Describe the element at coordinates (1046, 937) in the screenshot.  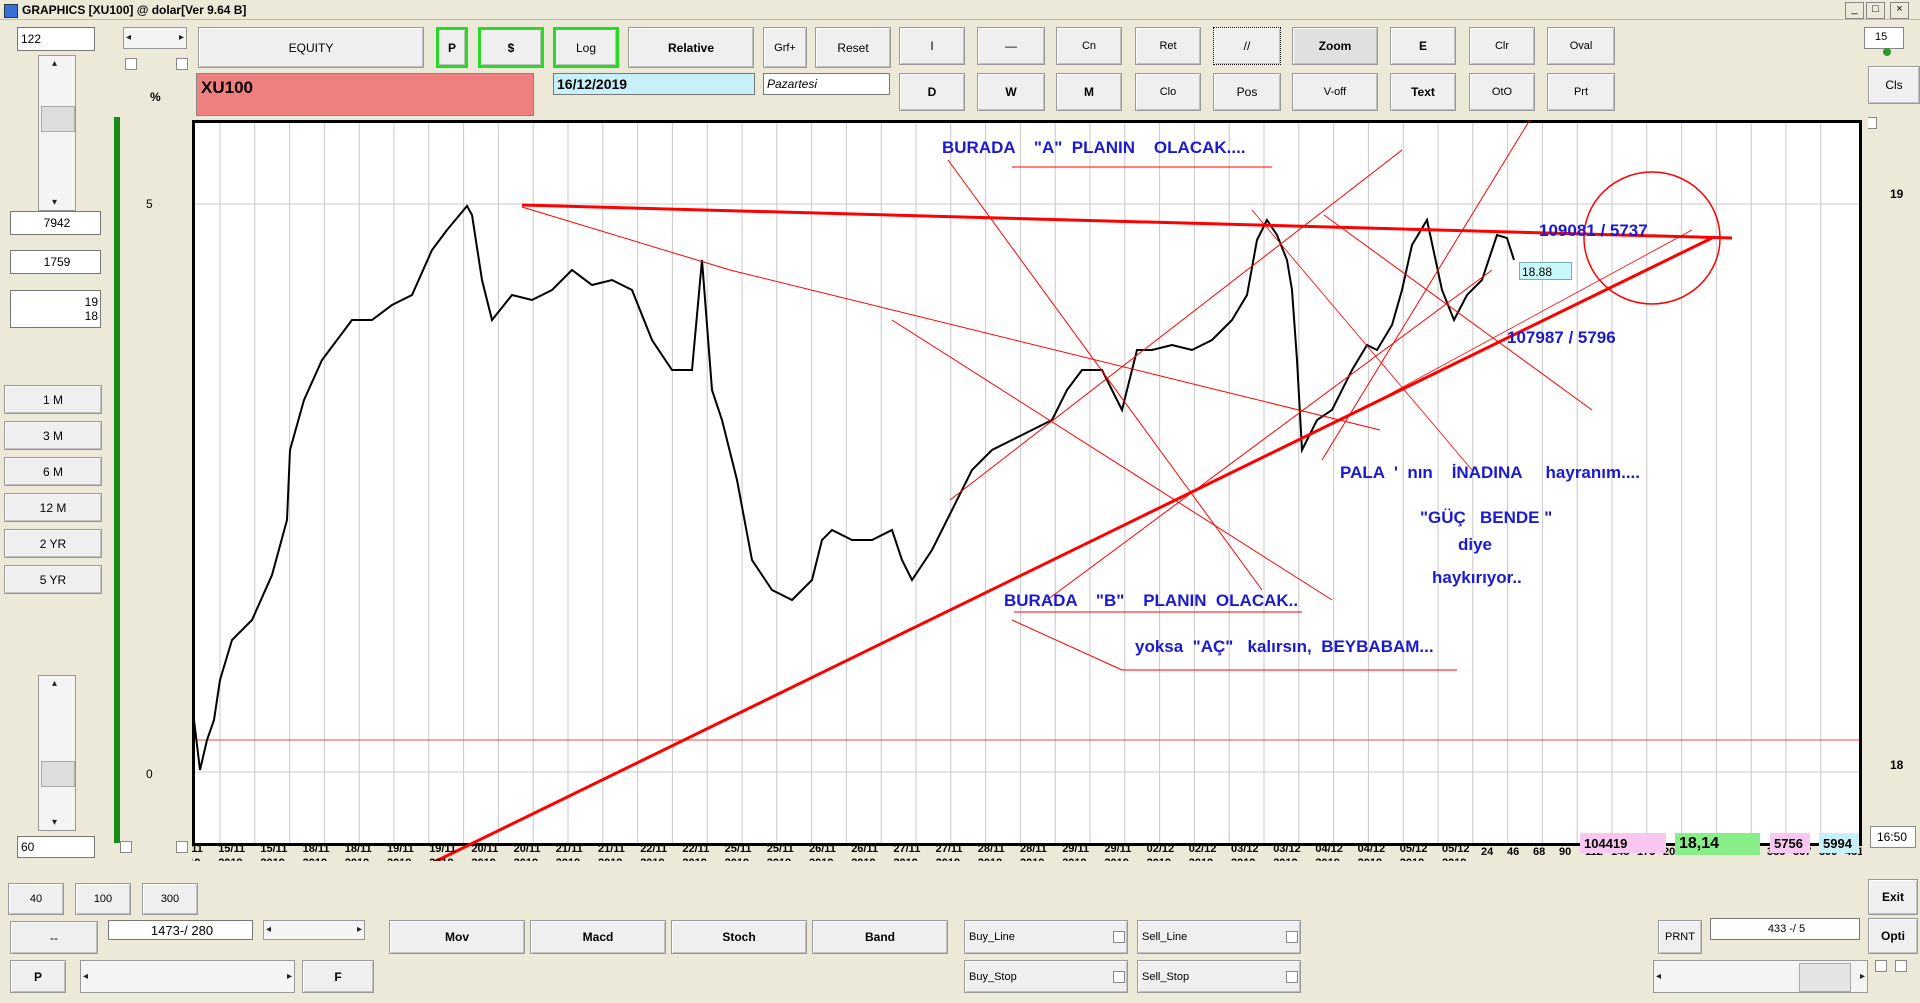
I see `buy-line-option: Buy_Line` at that location.